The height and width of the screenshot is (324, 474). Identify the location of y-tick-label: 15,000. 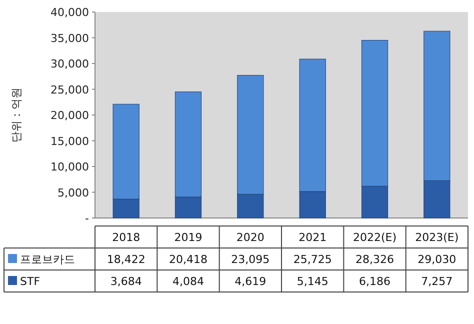
(69, 141).